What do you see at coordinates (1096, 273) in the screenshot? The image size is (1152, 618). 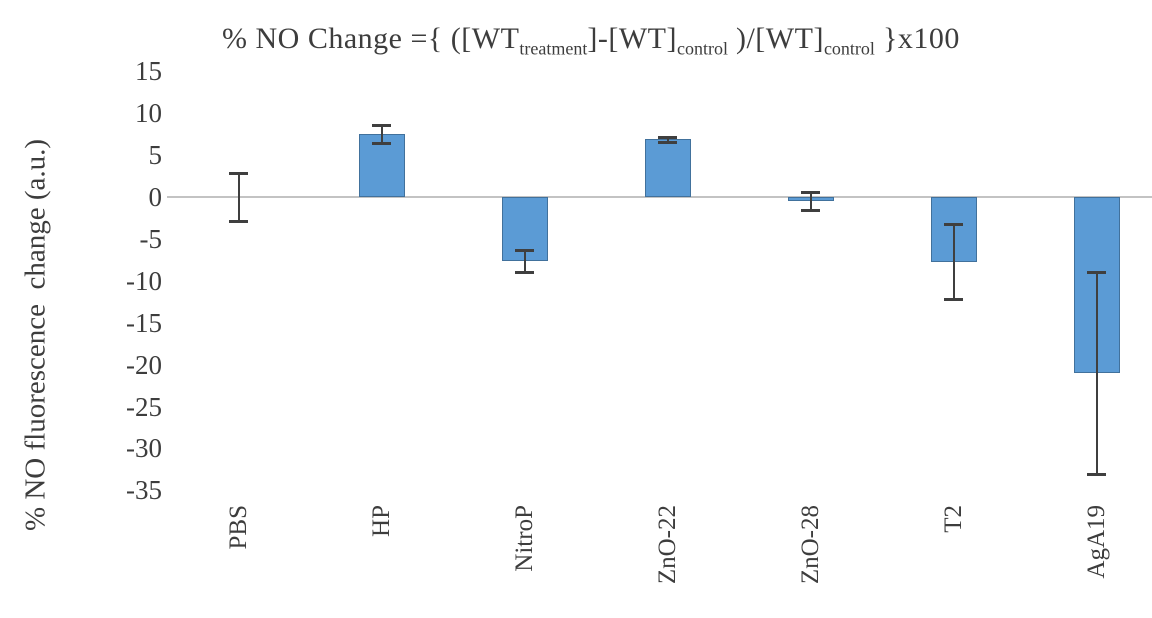 I see `error-bar-cap-top-AgA19` at bounding box center [1096, 273].